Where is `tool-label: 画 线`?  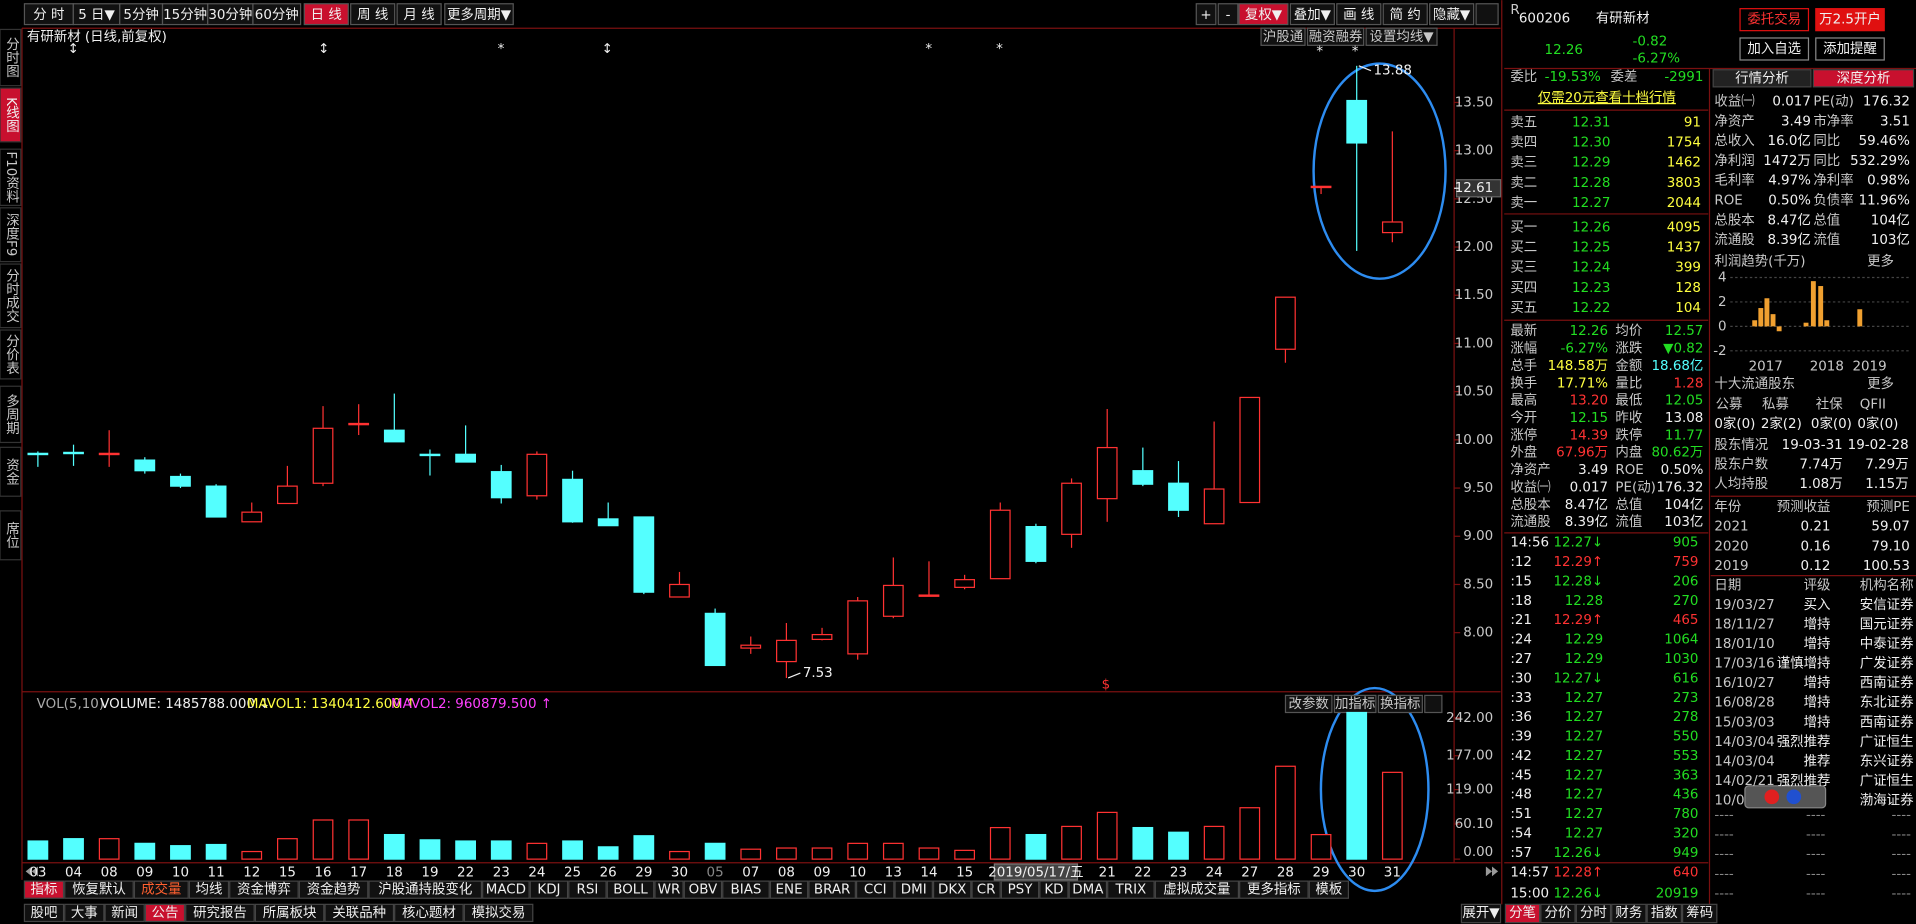
tool-label: 画 线 is located at coordinates (1358, 15).